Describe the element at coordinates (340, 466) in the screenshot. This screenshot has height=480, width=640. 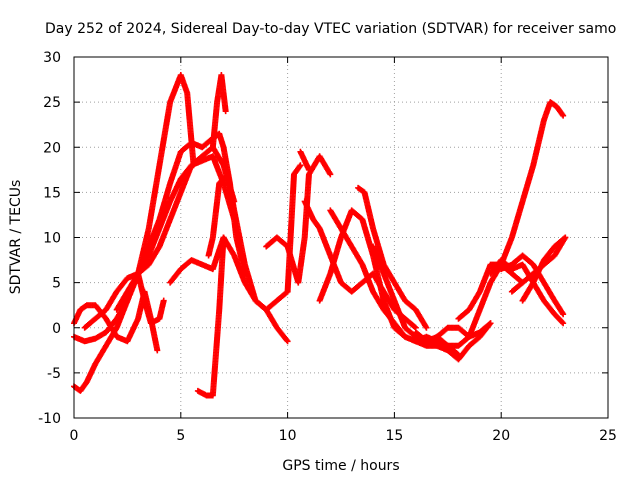
I see `x-axis-label: GPS time / hours` at that location.